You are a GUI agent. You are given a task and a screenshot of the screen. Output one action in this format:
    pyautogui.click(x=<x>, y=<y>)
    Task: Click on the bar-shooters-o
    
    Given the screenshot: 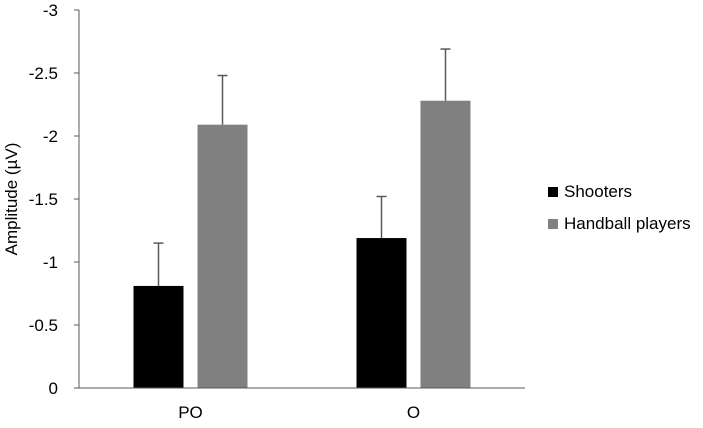 What is the action you would take?
    pyautogui.click(x=381, y=313)
    